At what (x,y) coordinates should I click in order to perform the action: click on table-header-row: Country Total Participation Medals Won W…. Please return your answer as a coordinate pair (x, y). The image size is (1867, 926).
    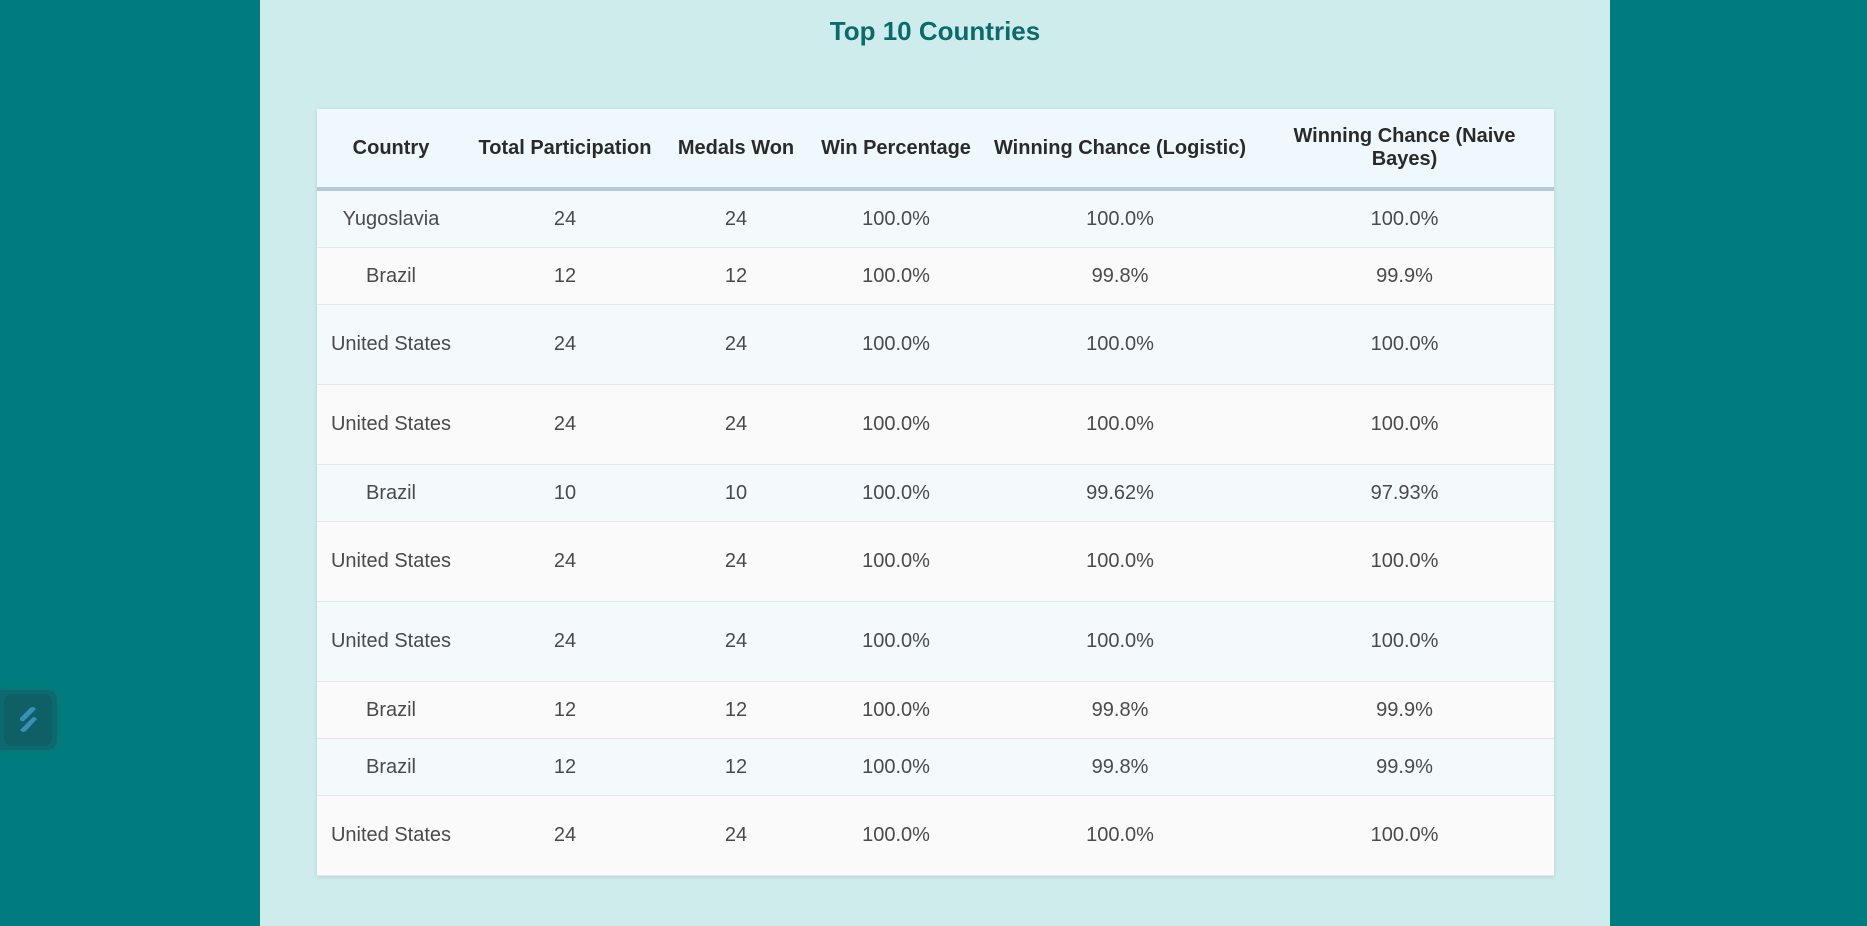
    Looking at the image, I should click on (935, 150).